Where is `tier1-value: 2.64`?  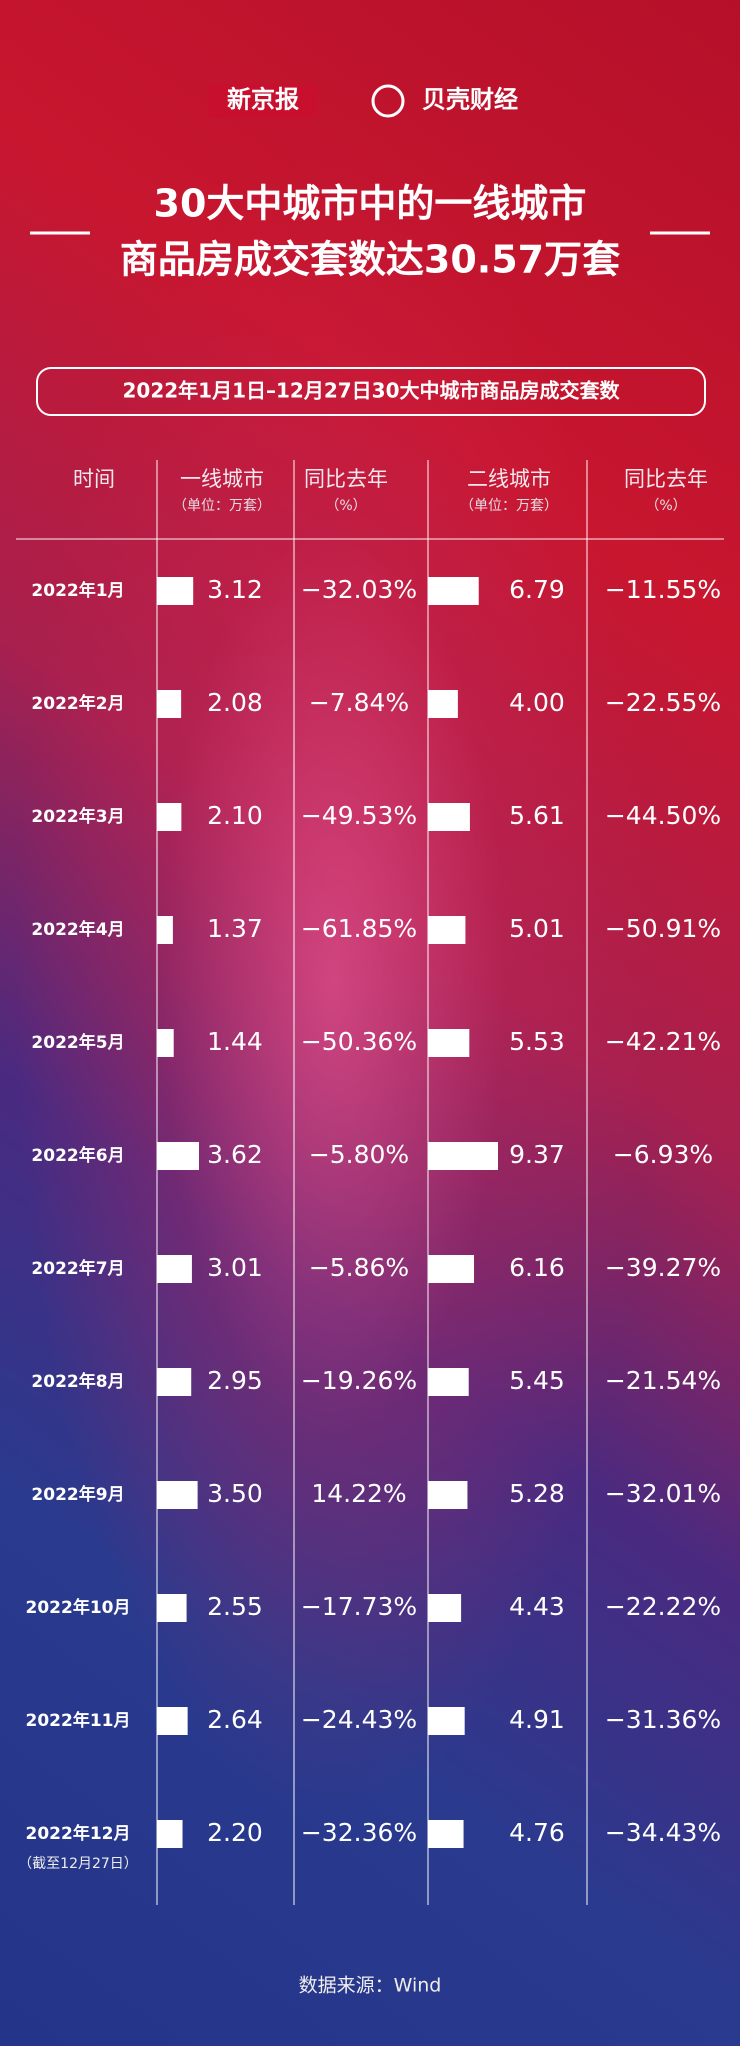
tier1-value: 2.64 is located at coordinates (235, 1719).